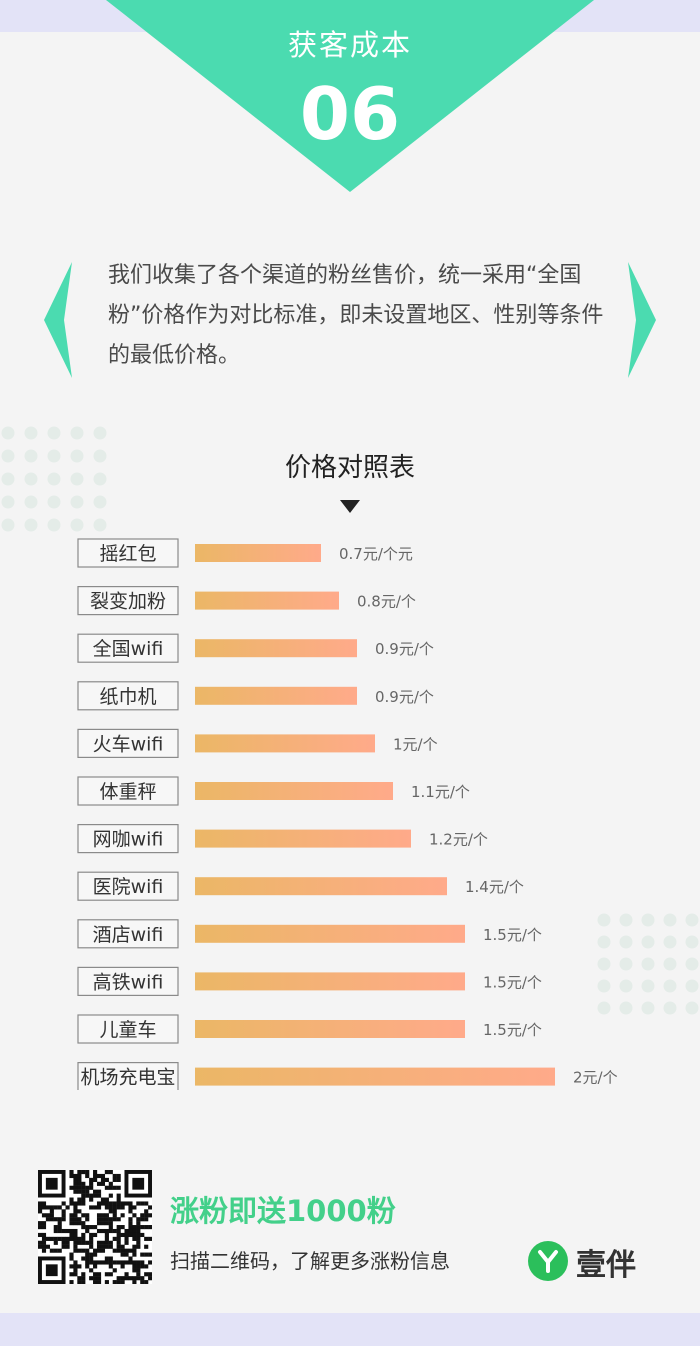 This screenshot has height=1346, width=700. I want to click on category-label: 医院wifi, so click(128, 887).